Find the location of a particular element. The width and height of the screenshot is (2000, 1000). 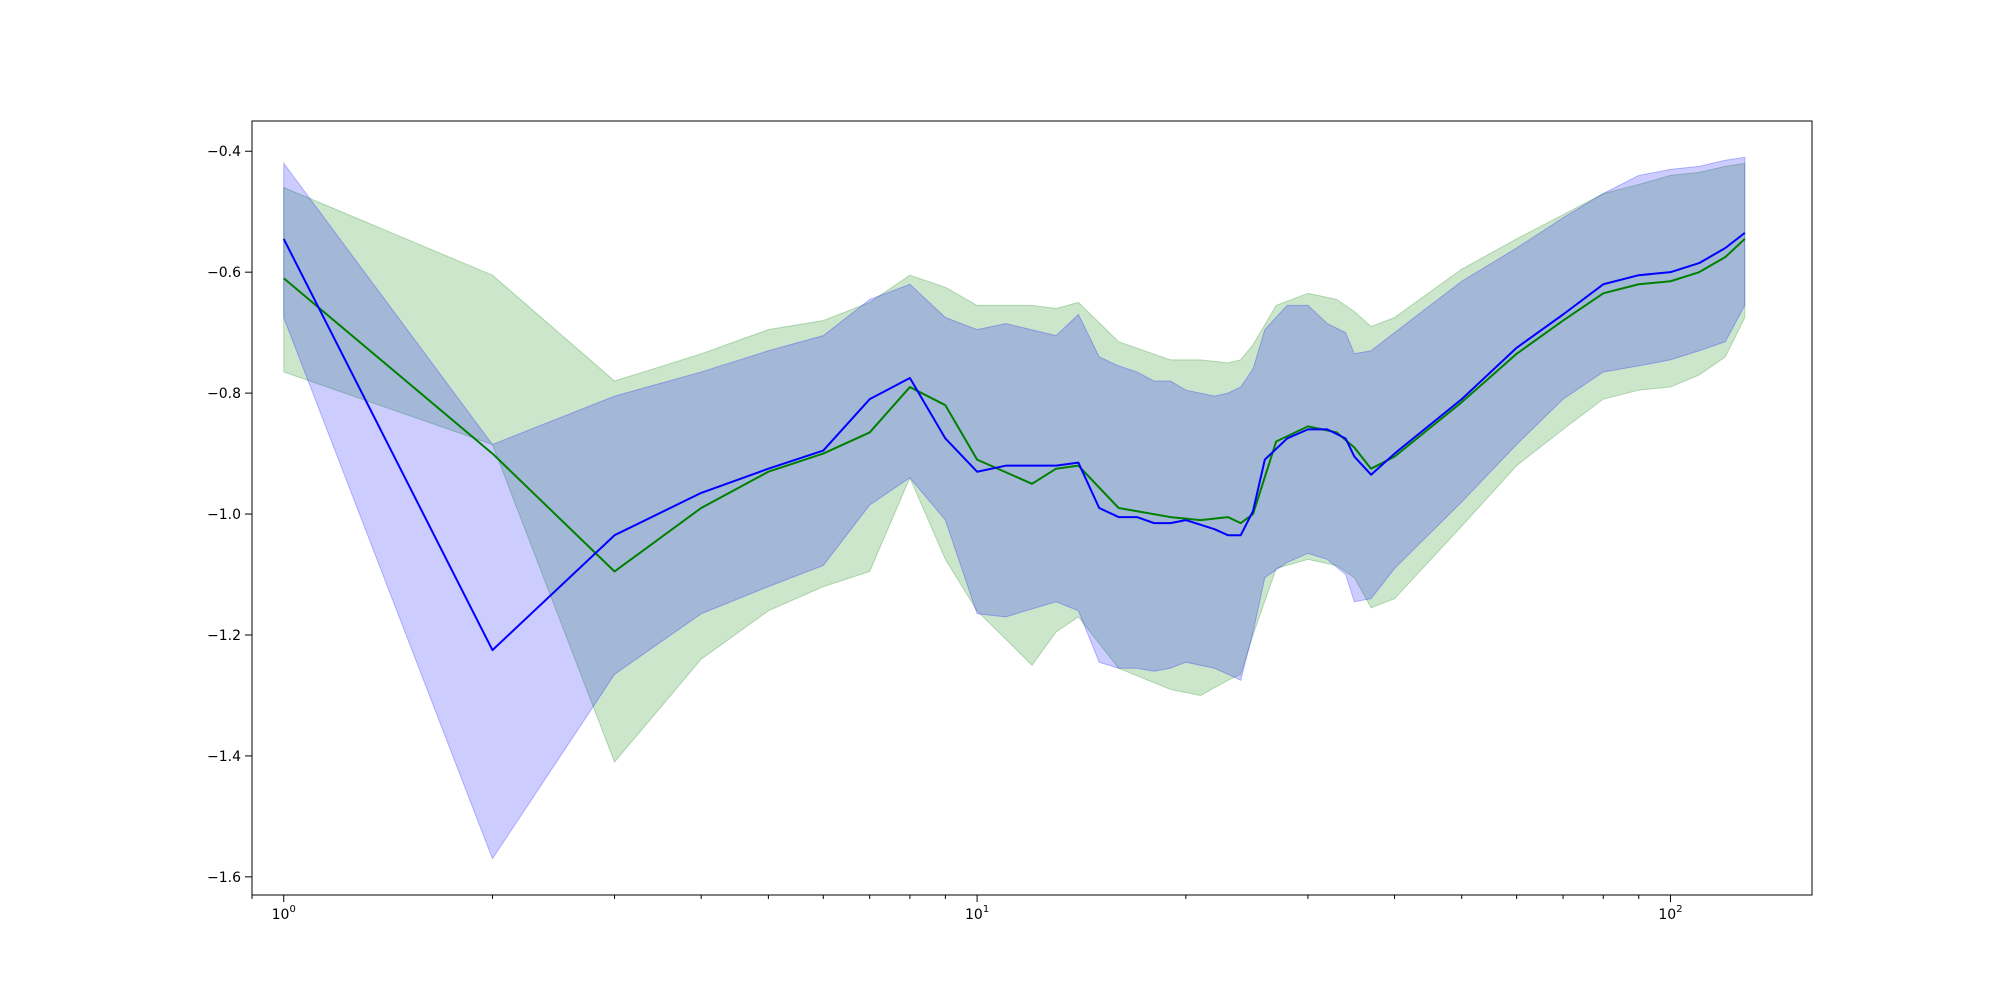

y-tick-label: −1.6 is located at coordinates (224, 878).